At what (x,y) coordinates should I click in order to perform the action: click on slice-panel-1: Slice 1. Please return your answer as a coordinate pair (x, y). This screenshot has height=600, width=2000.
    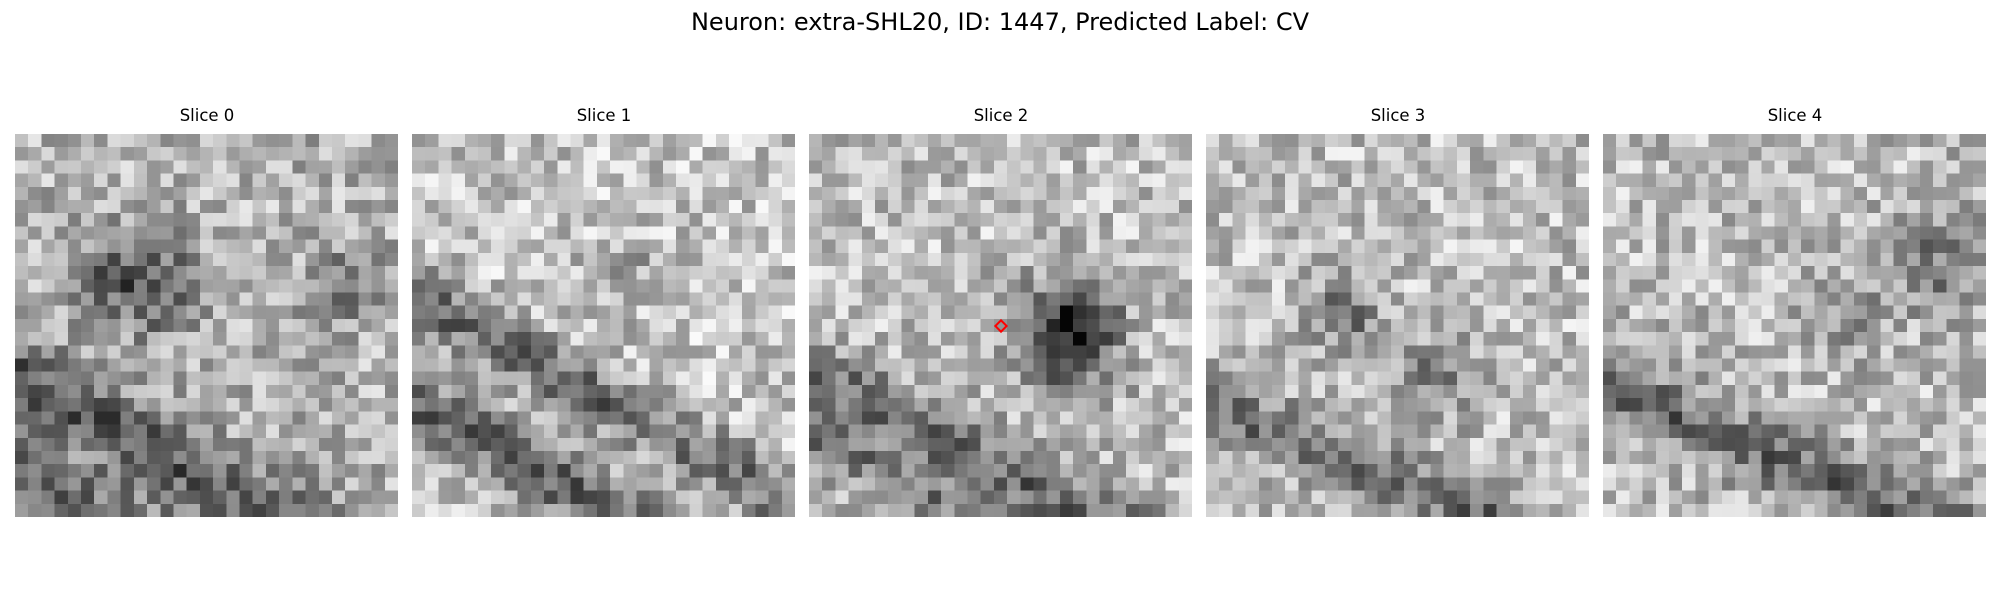
    Looking at the image, I should click on (604, 311).